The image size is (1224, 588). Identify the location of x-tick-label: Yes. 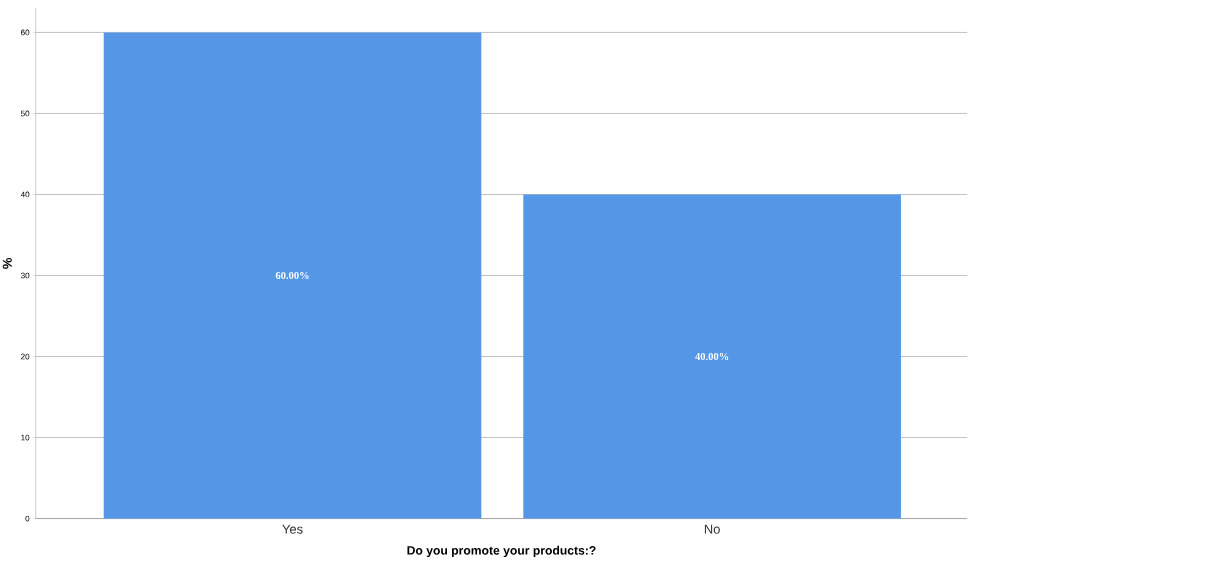
(292, 529).